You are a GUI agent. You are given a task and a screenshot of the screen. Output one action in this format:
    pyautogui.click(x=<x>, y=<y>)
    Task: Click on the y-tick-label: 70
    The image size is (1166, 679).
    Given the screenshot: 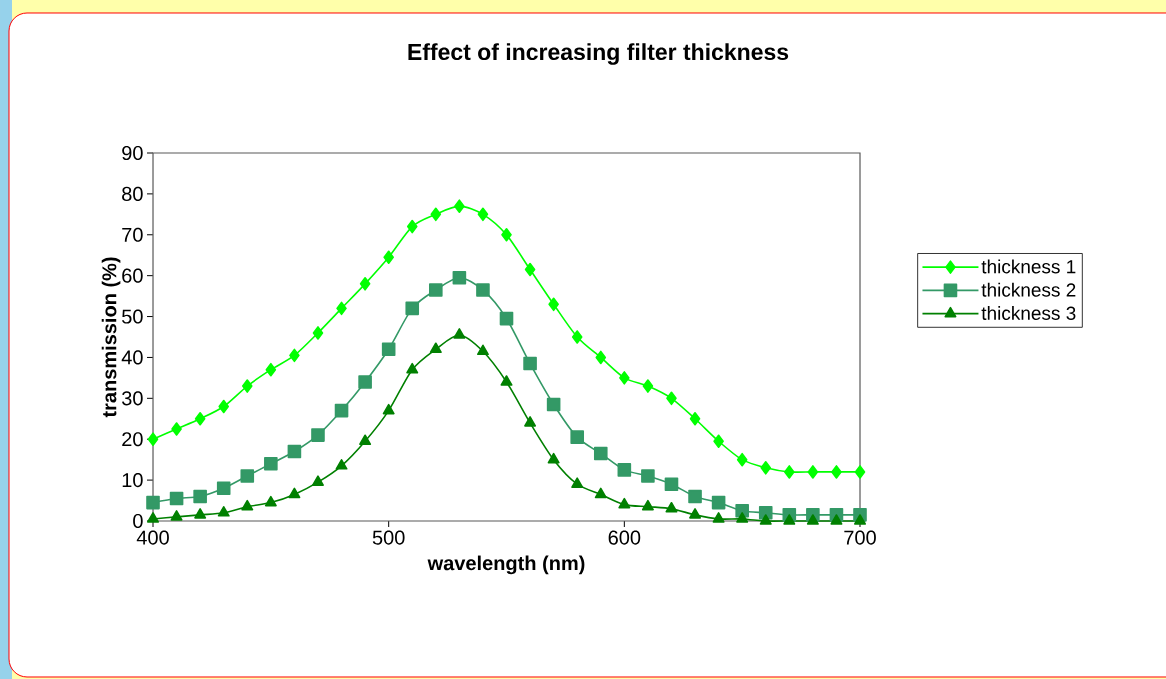 What is the action you would take?
    pyautogui.click(x=132, y=234)
    